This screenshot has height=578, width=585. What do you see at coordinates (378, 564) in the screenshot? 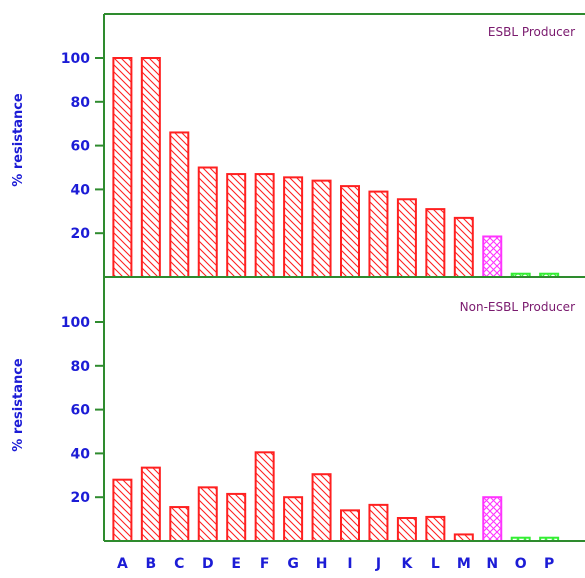
I see `x-tick-label-J: J` at bounding box center [378, 564].